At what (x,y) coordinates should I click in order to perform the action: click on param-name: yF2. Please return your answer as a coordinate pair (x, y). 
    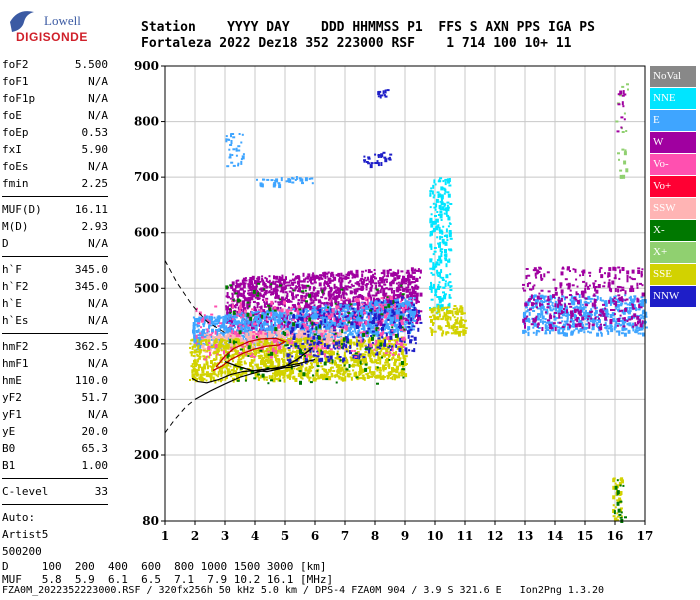
    Looking at the image, I should click on (12, 397).